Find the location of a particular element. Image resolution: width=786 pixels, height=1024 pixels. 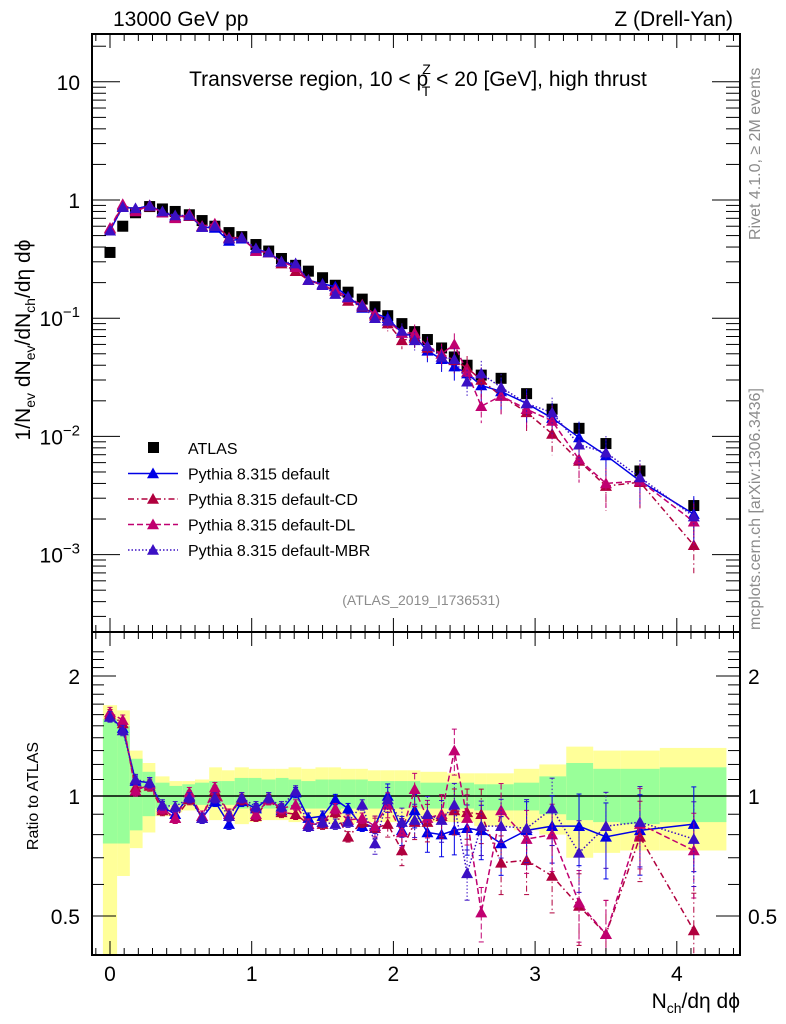

x-axis-label: Nch/dη dϕ is located at coordinates (696, 1003).